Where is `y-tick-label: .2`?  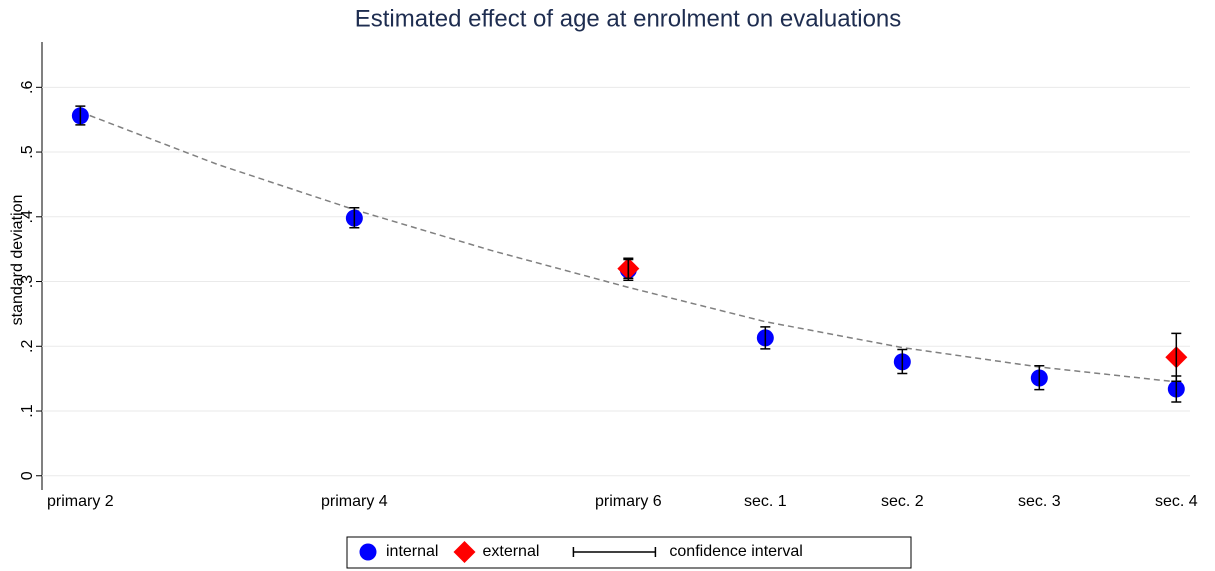
y-tick-label: .2 is located at coordinates (27, 346).